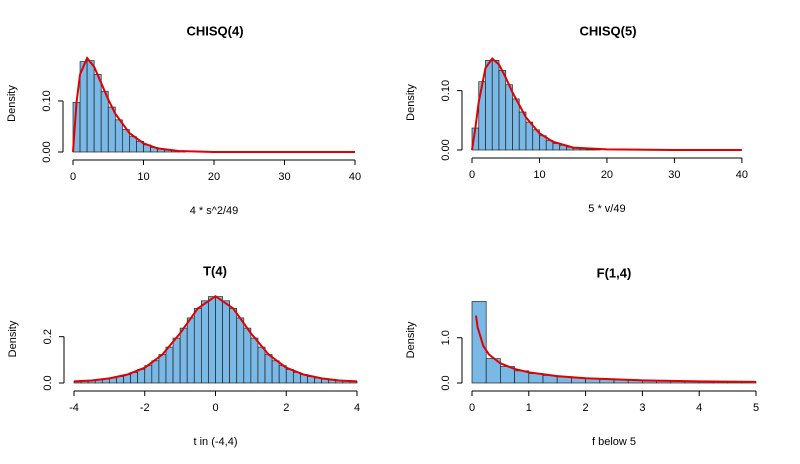  What do you see at coordinates (214, 30) in the screenshot?
I see `panel-title: CHISQ(4)` at bounding box center [214, 30].